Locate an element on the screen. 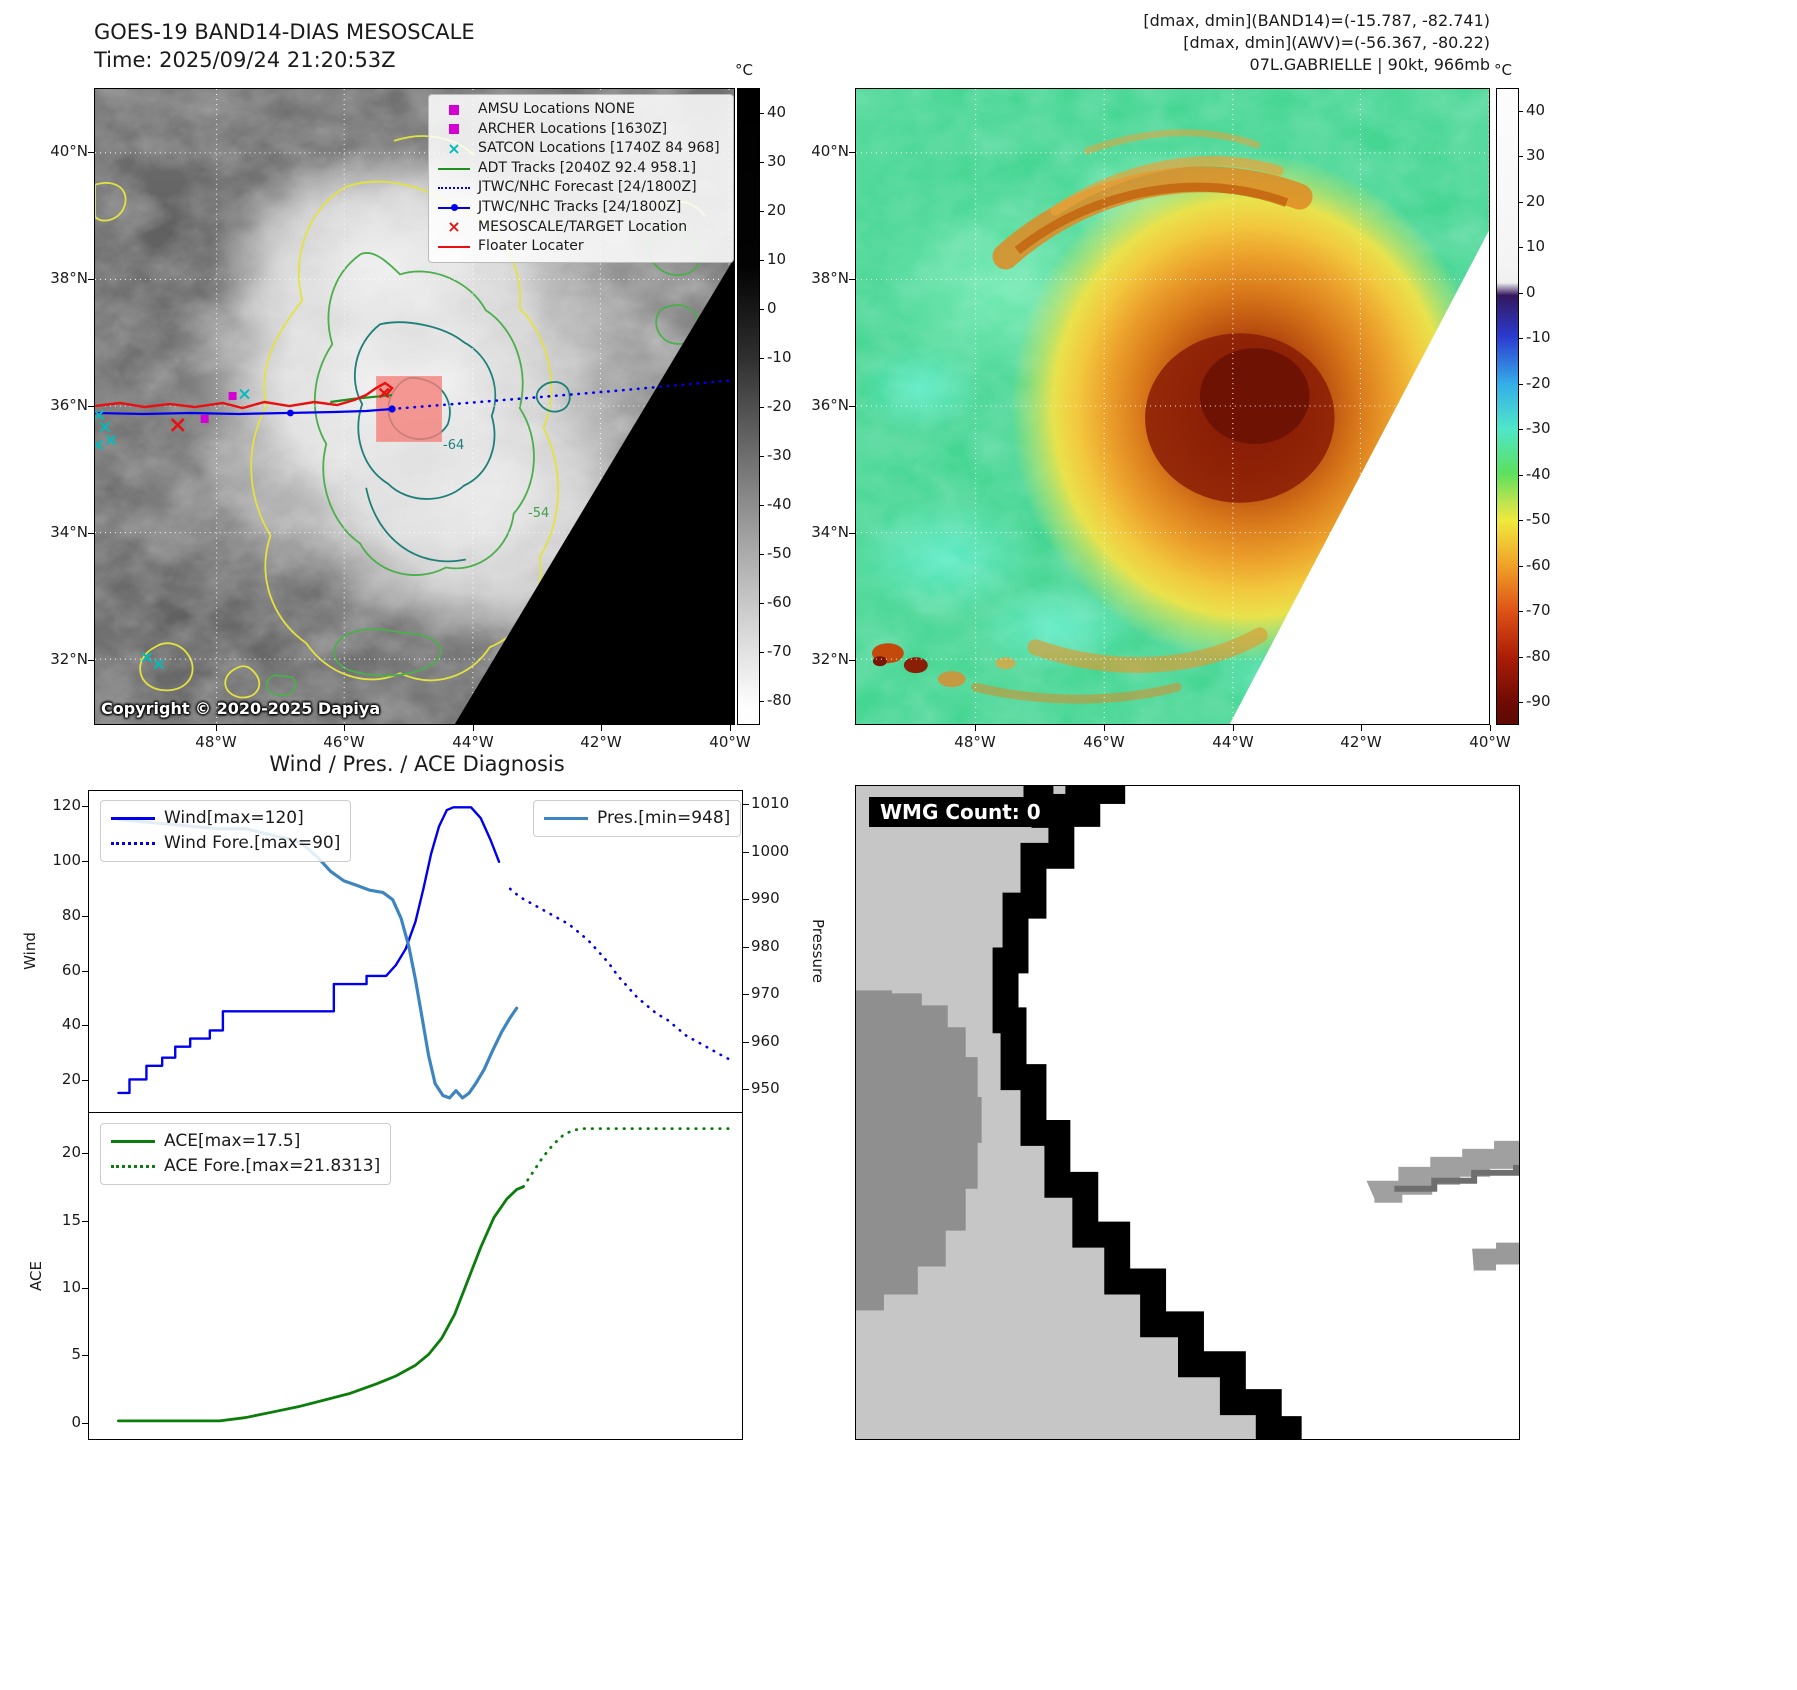 The image size is (1797, 1690). y-tick-label: 950 is located at coordinates (765, 1088).